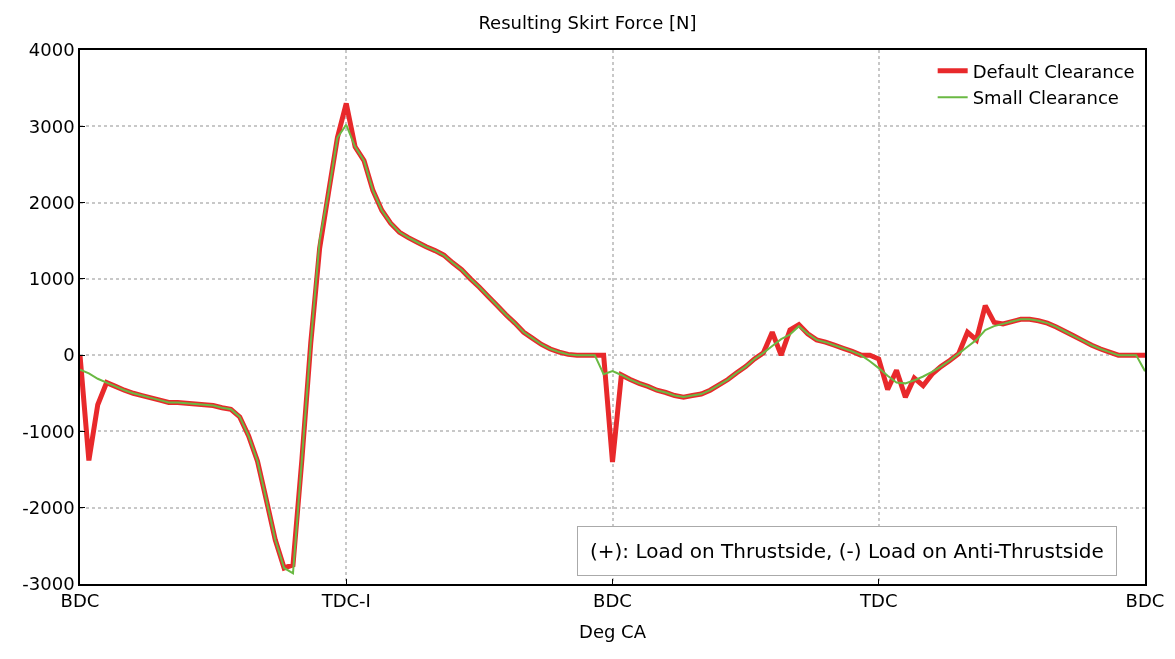  Describe the element at coordinates (878, 601) in the screenshot. I see `x-tick-label: TDC` at that location.